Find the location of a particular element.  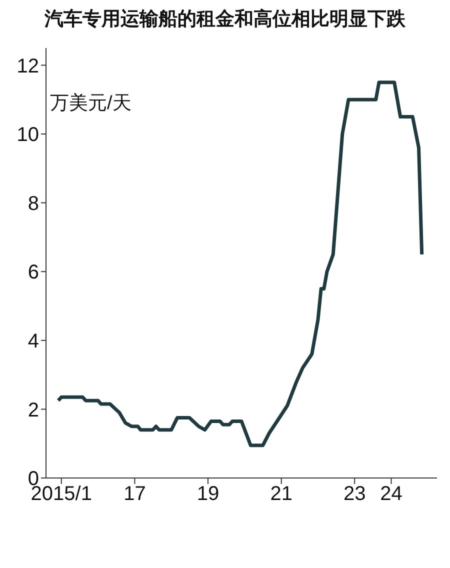

y-tick-label: 12 is located at coordinates (27, 66).